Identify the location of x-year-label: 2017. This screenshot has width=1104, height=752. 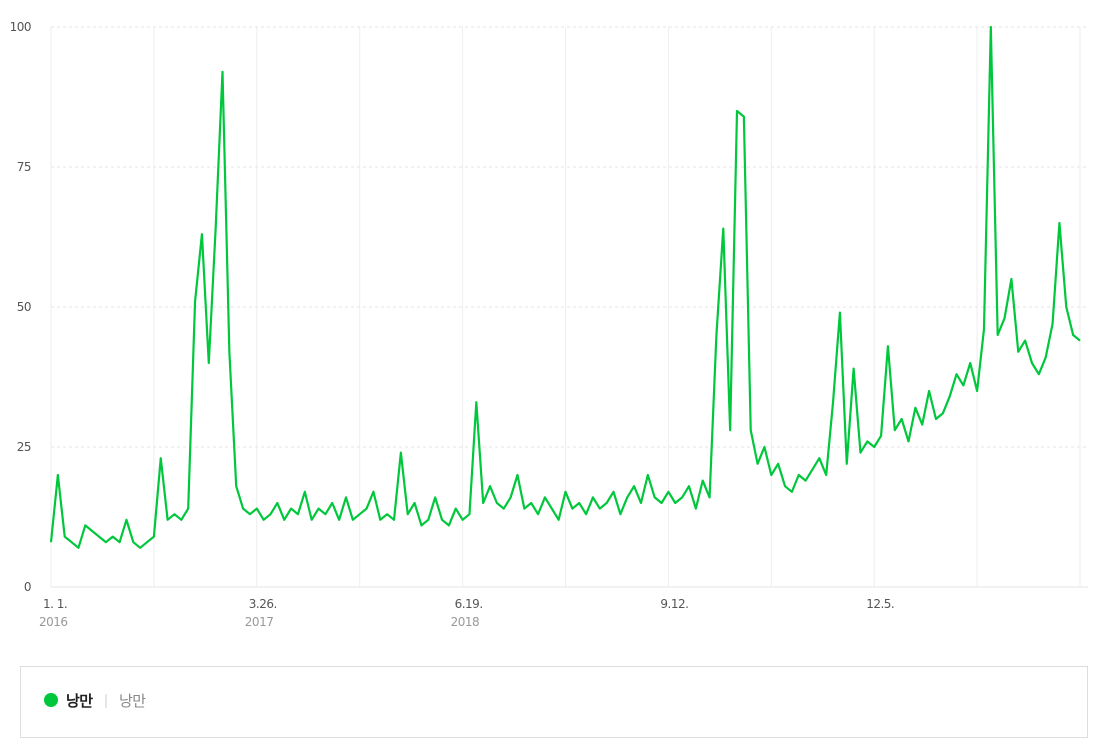
(259, 622).